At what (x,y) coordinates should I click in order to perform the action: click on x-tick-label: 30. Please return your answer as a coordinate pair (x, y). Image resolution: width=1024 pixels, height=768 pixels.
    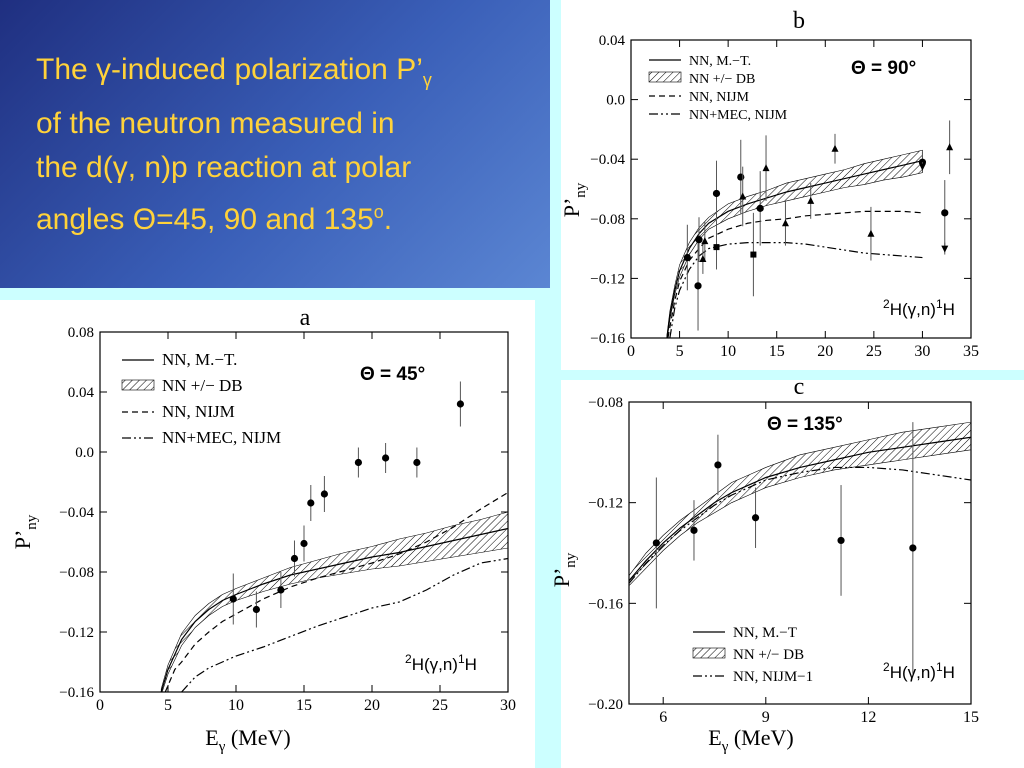
    Looking at the image, I should click on (508, 705).